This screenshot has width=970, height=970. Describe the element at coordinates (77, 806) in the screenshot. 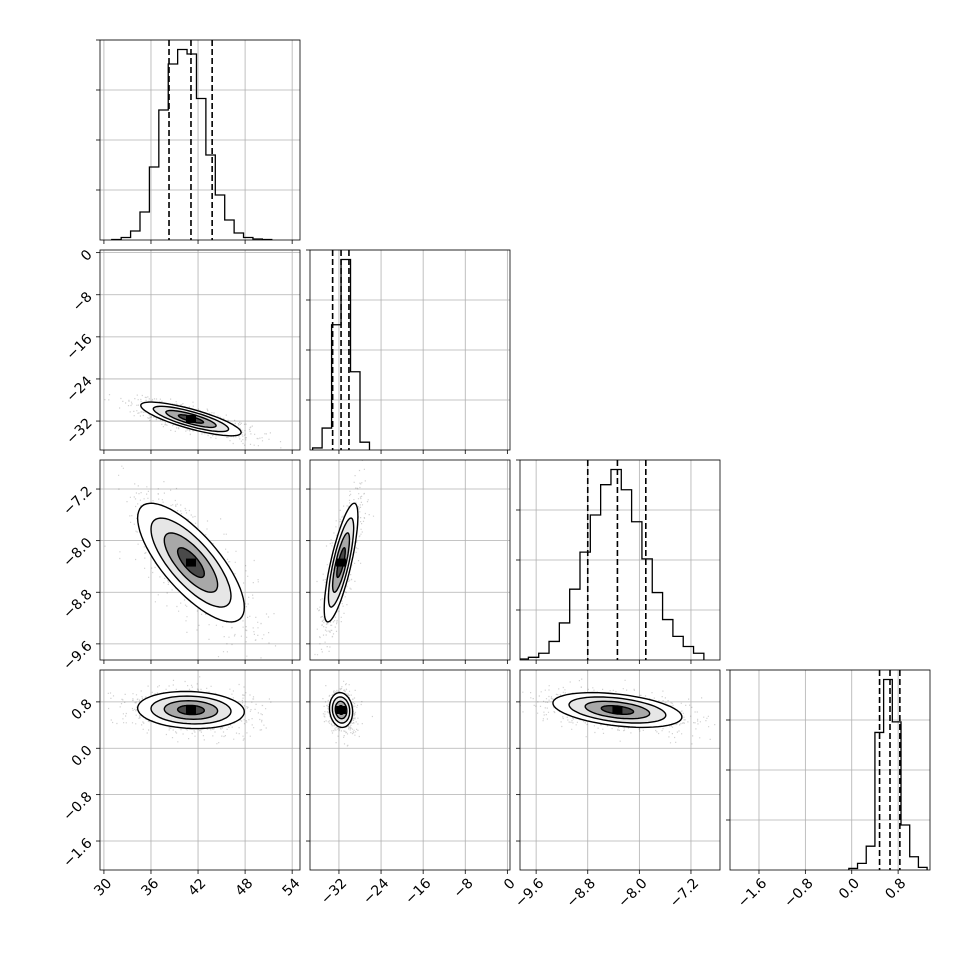

I see `y-tick-label-3: −0.8` at that location.